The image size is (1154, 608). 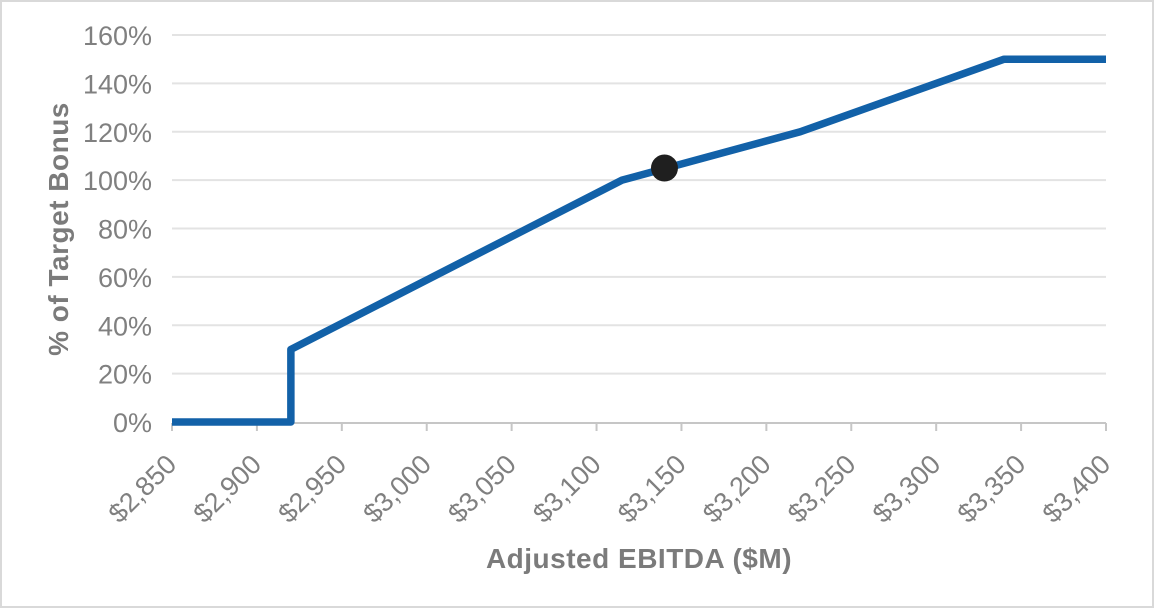 I want to click on y-tick-label: 0%, so click(x=132, y=423).